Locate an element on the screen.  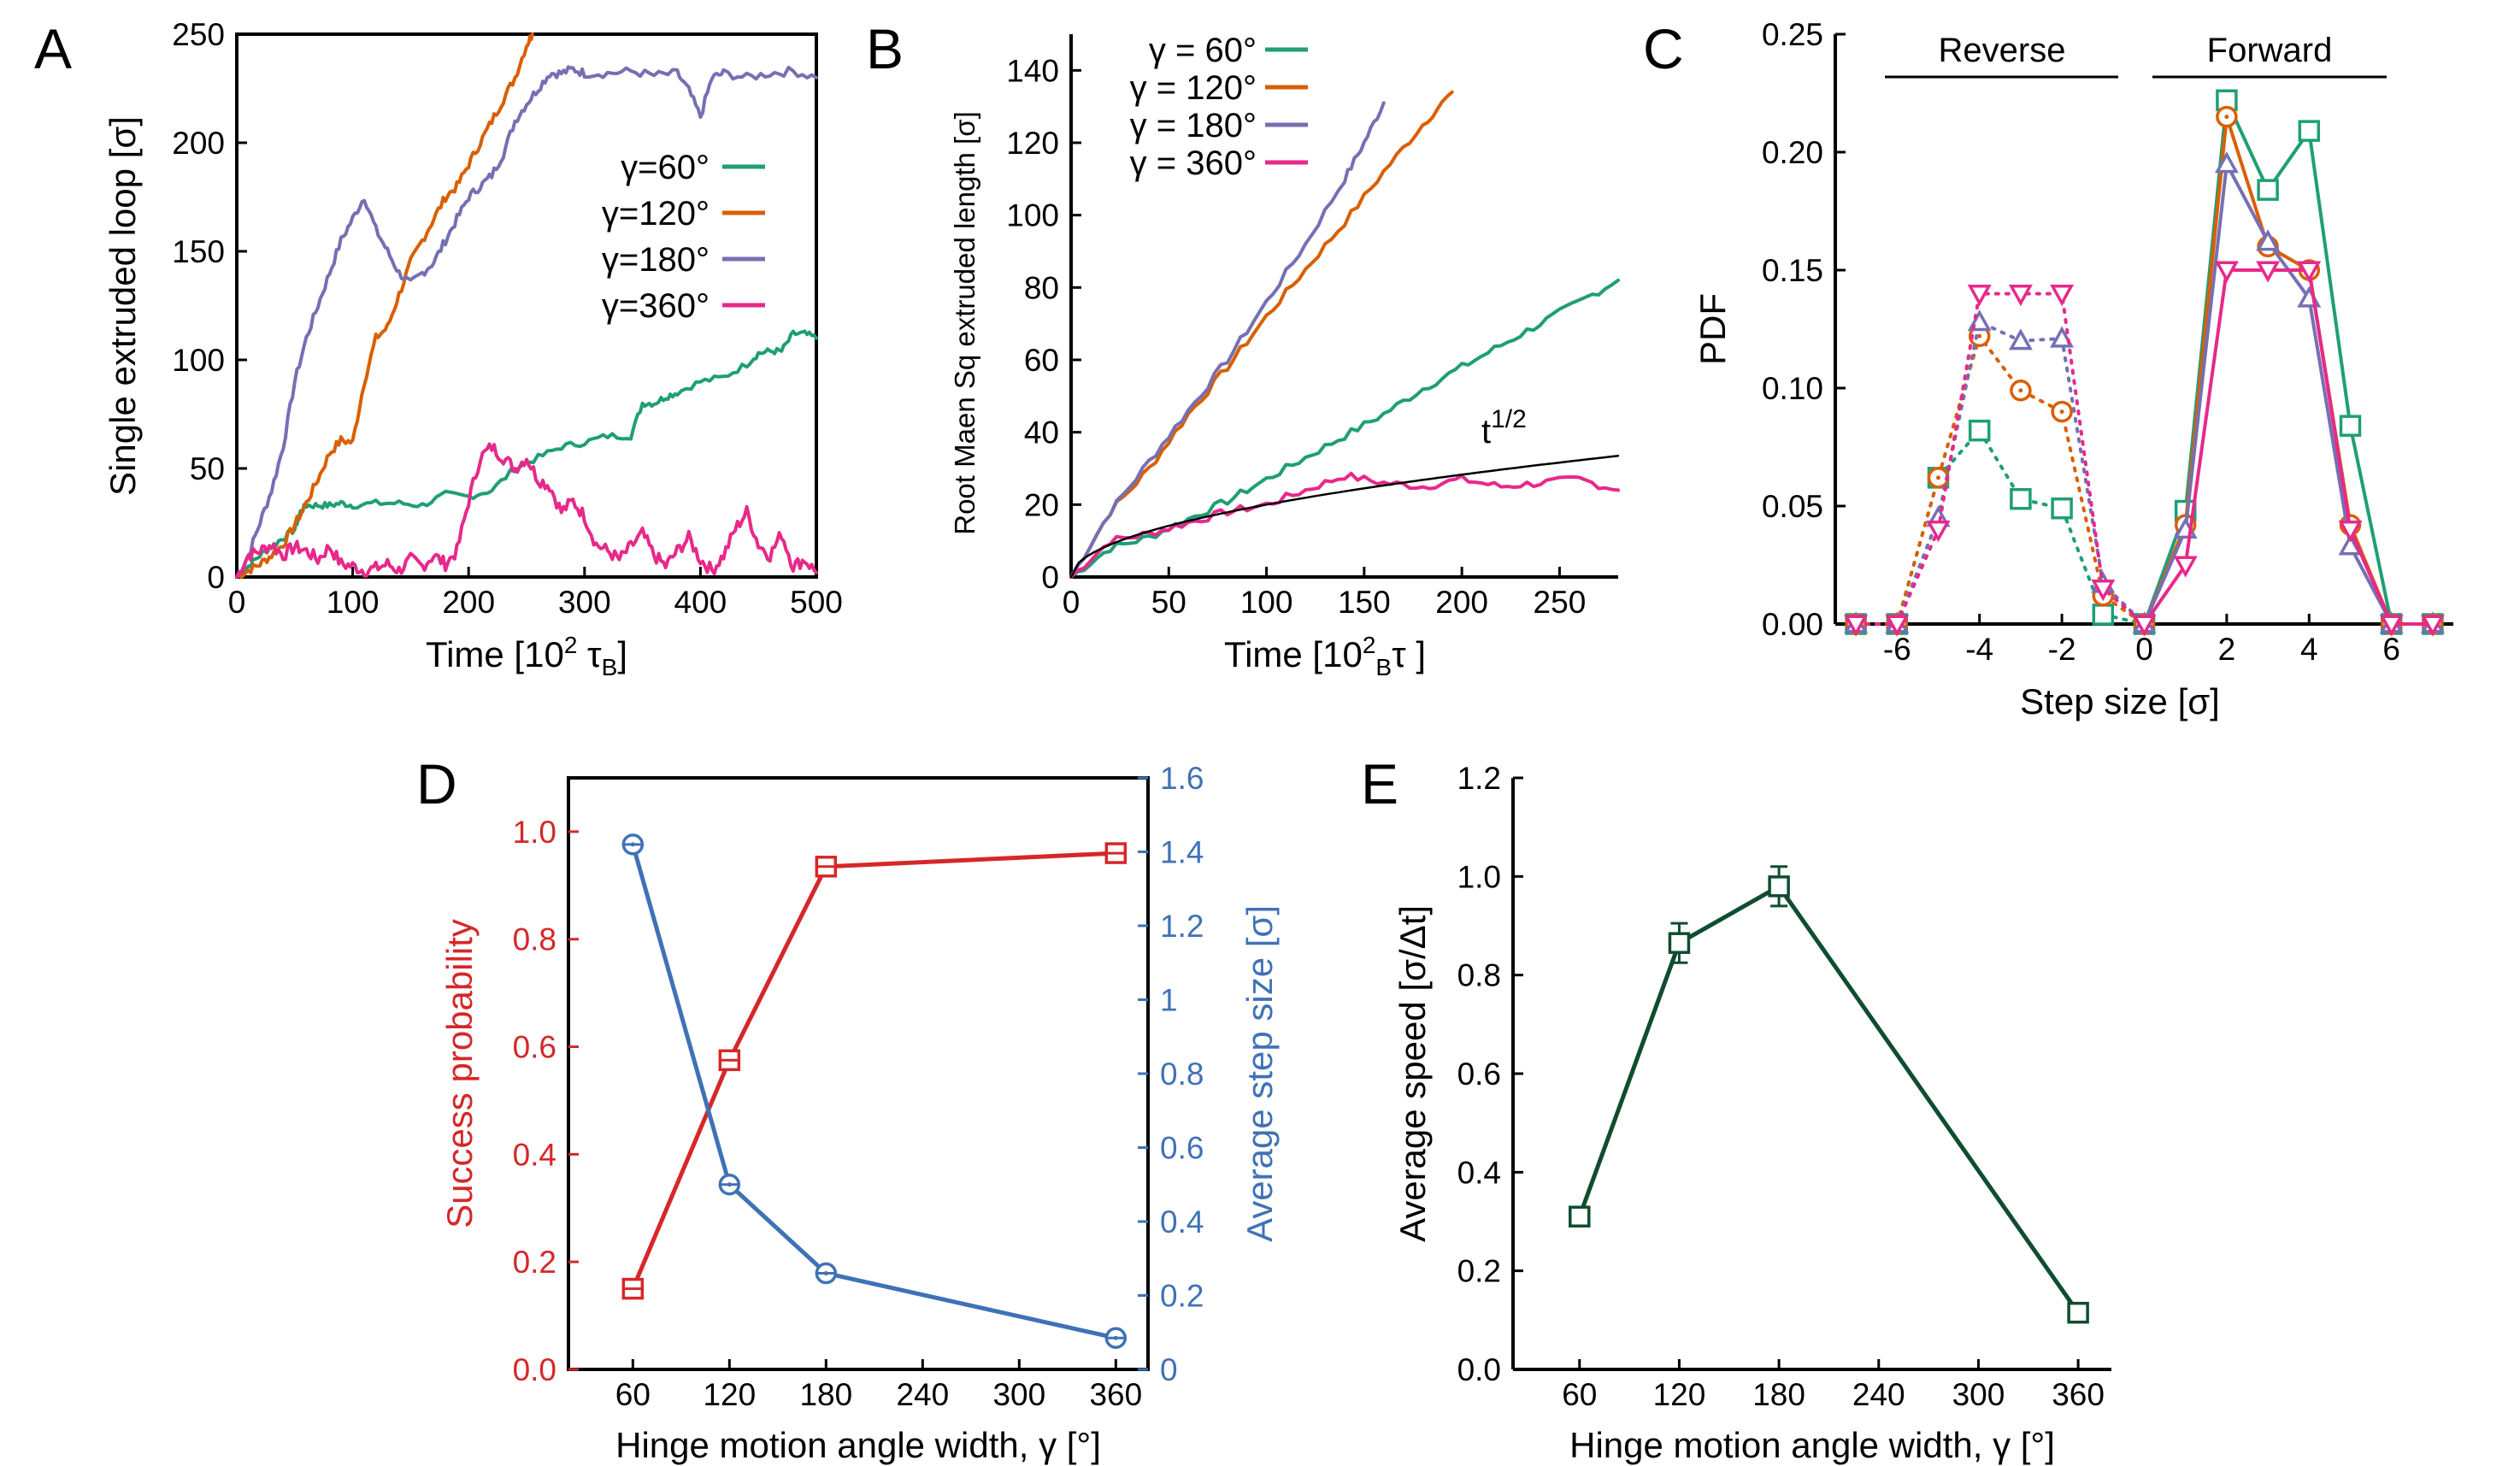
x-axis-label: Hinge motion angle width, γ [°] is located at coordinates (858, 1445).